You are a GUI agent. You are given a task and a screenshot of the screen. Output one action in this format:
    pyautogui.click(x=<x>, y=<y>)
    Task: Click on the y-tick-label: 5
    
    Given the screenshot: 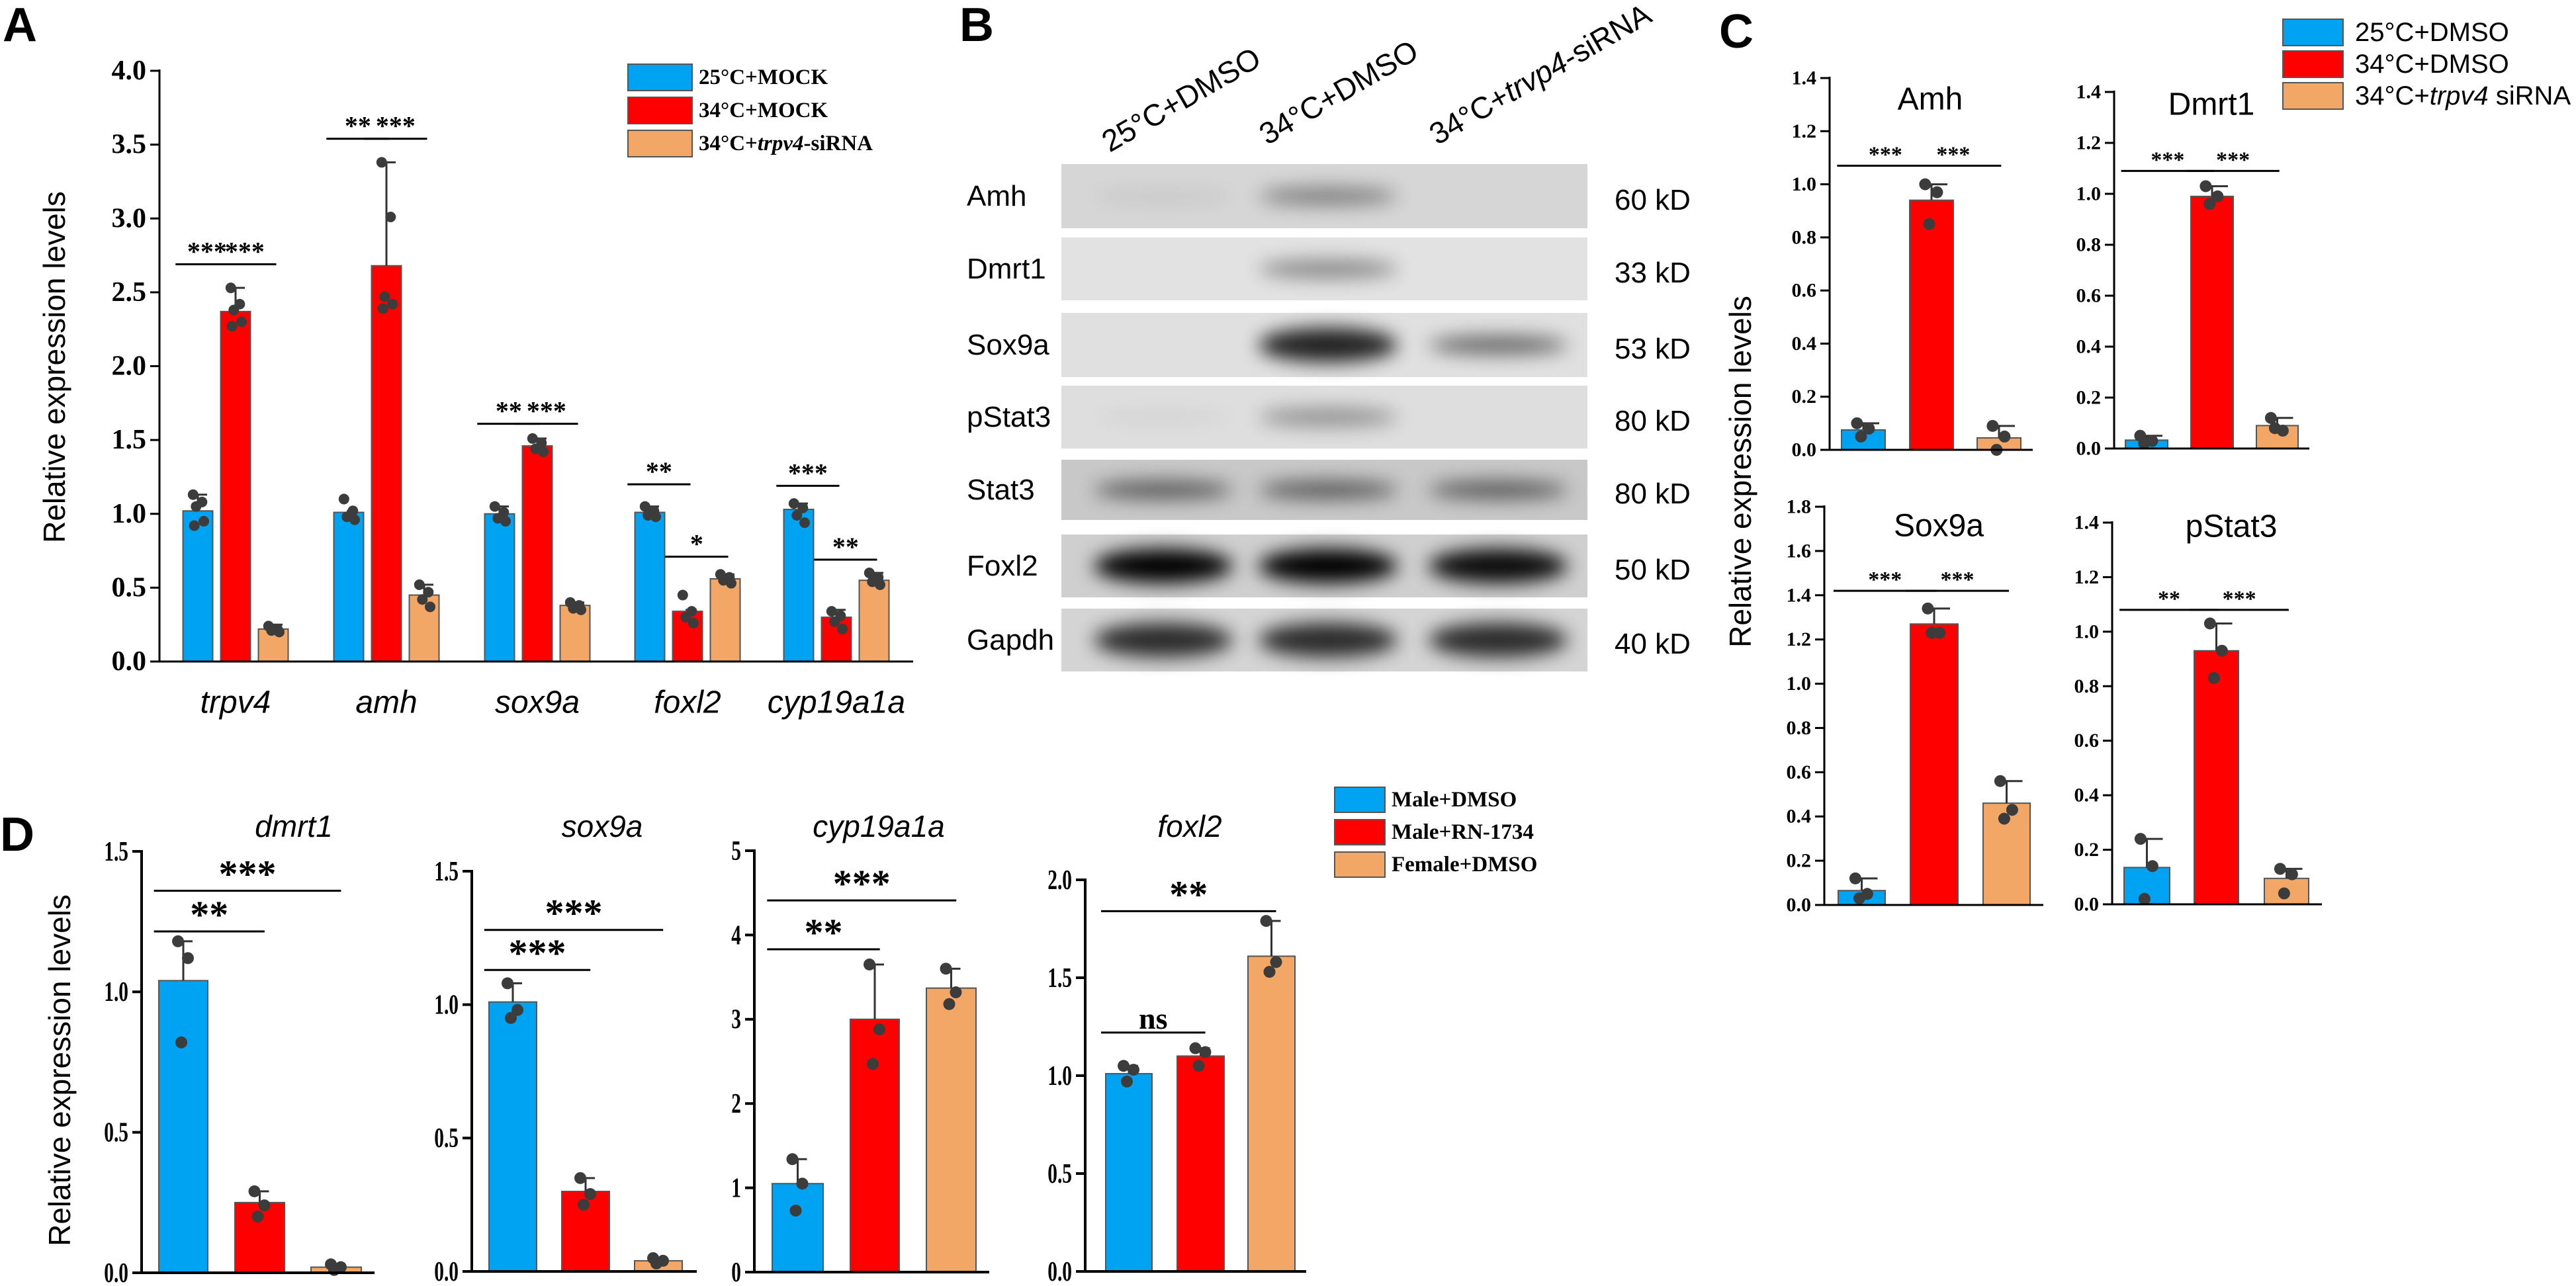 What is the action you would take?
    pyautogui.click(x=736, y=851)
    